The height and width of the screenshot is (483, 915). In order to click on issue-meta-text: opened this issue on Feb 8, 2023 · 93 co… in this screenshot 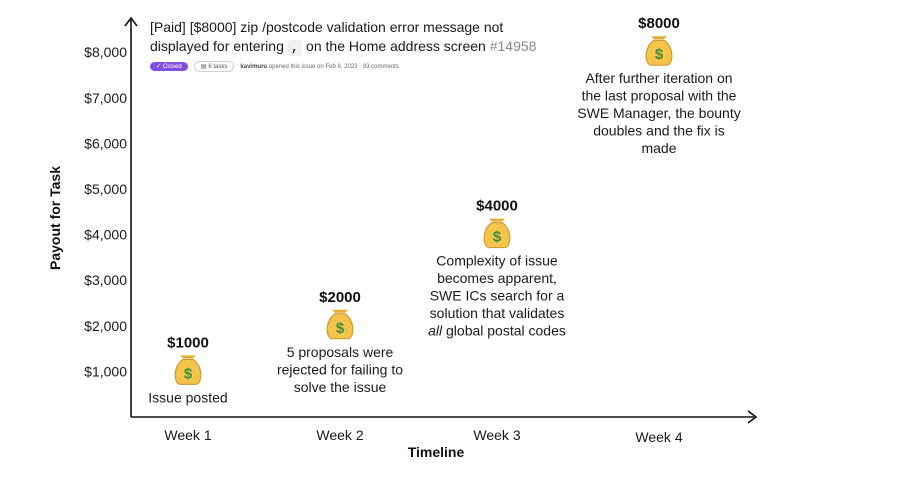, I will do `click(333, 66)`.